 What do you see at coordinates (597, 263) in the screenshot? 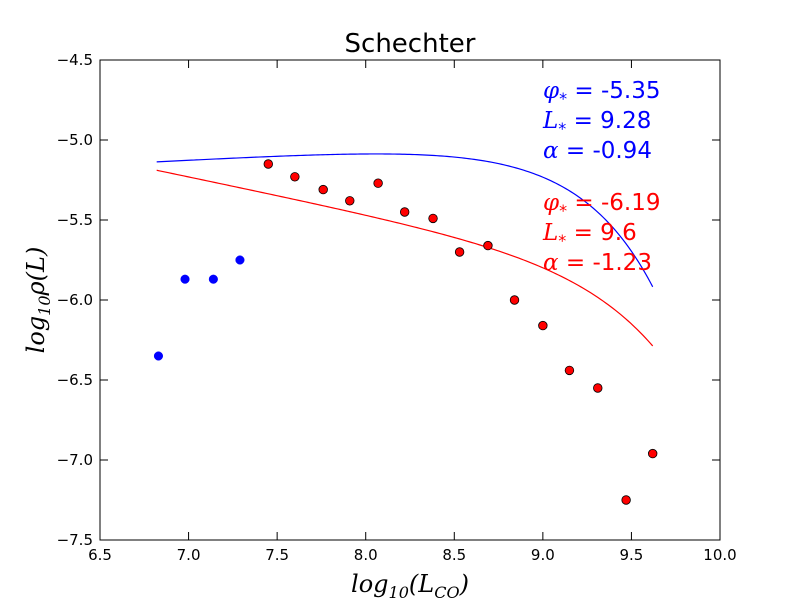
I see `fit-param-6: α = -1.23` at bounding box center [597, 263].